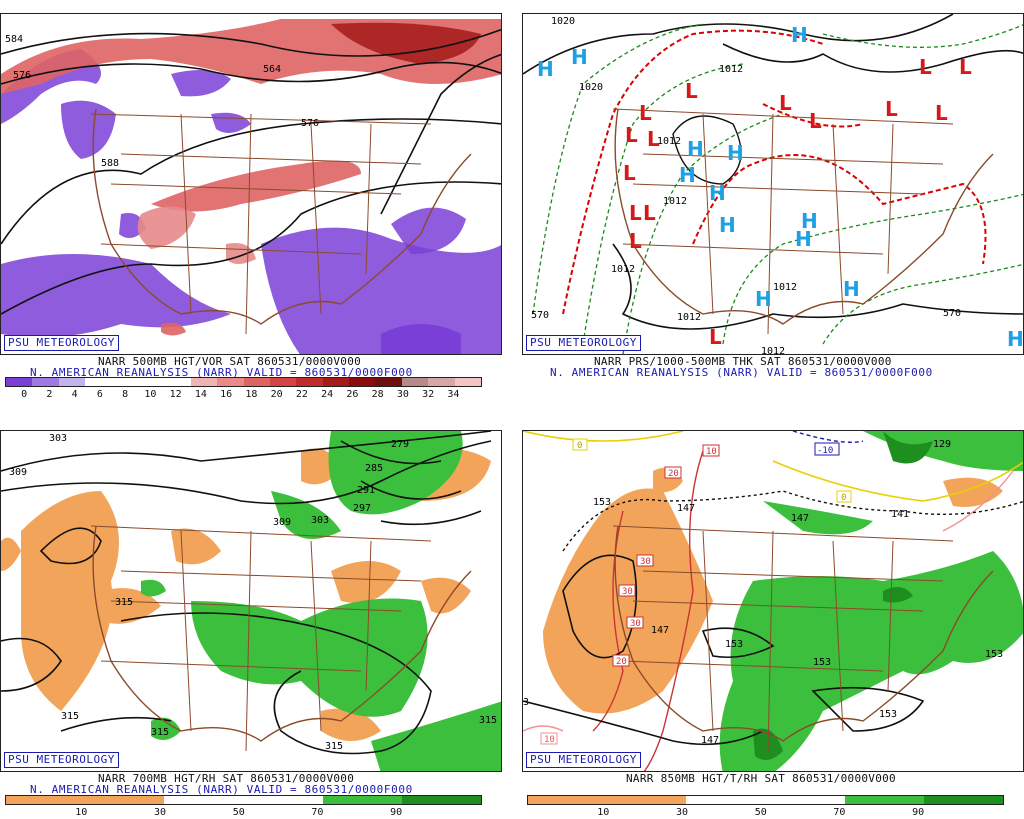  What do you see at coordinates (761, 778) in the screenshot?
I see `plot-title: NARR 850MB HGT/T/RH SAT 860531/0000V000` at bounding box center [761, 778].